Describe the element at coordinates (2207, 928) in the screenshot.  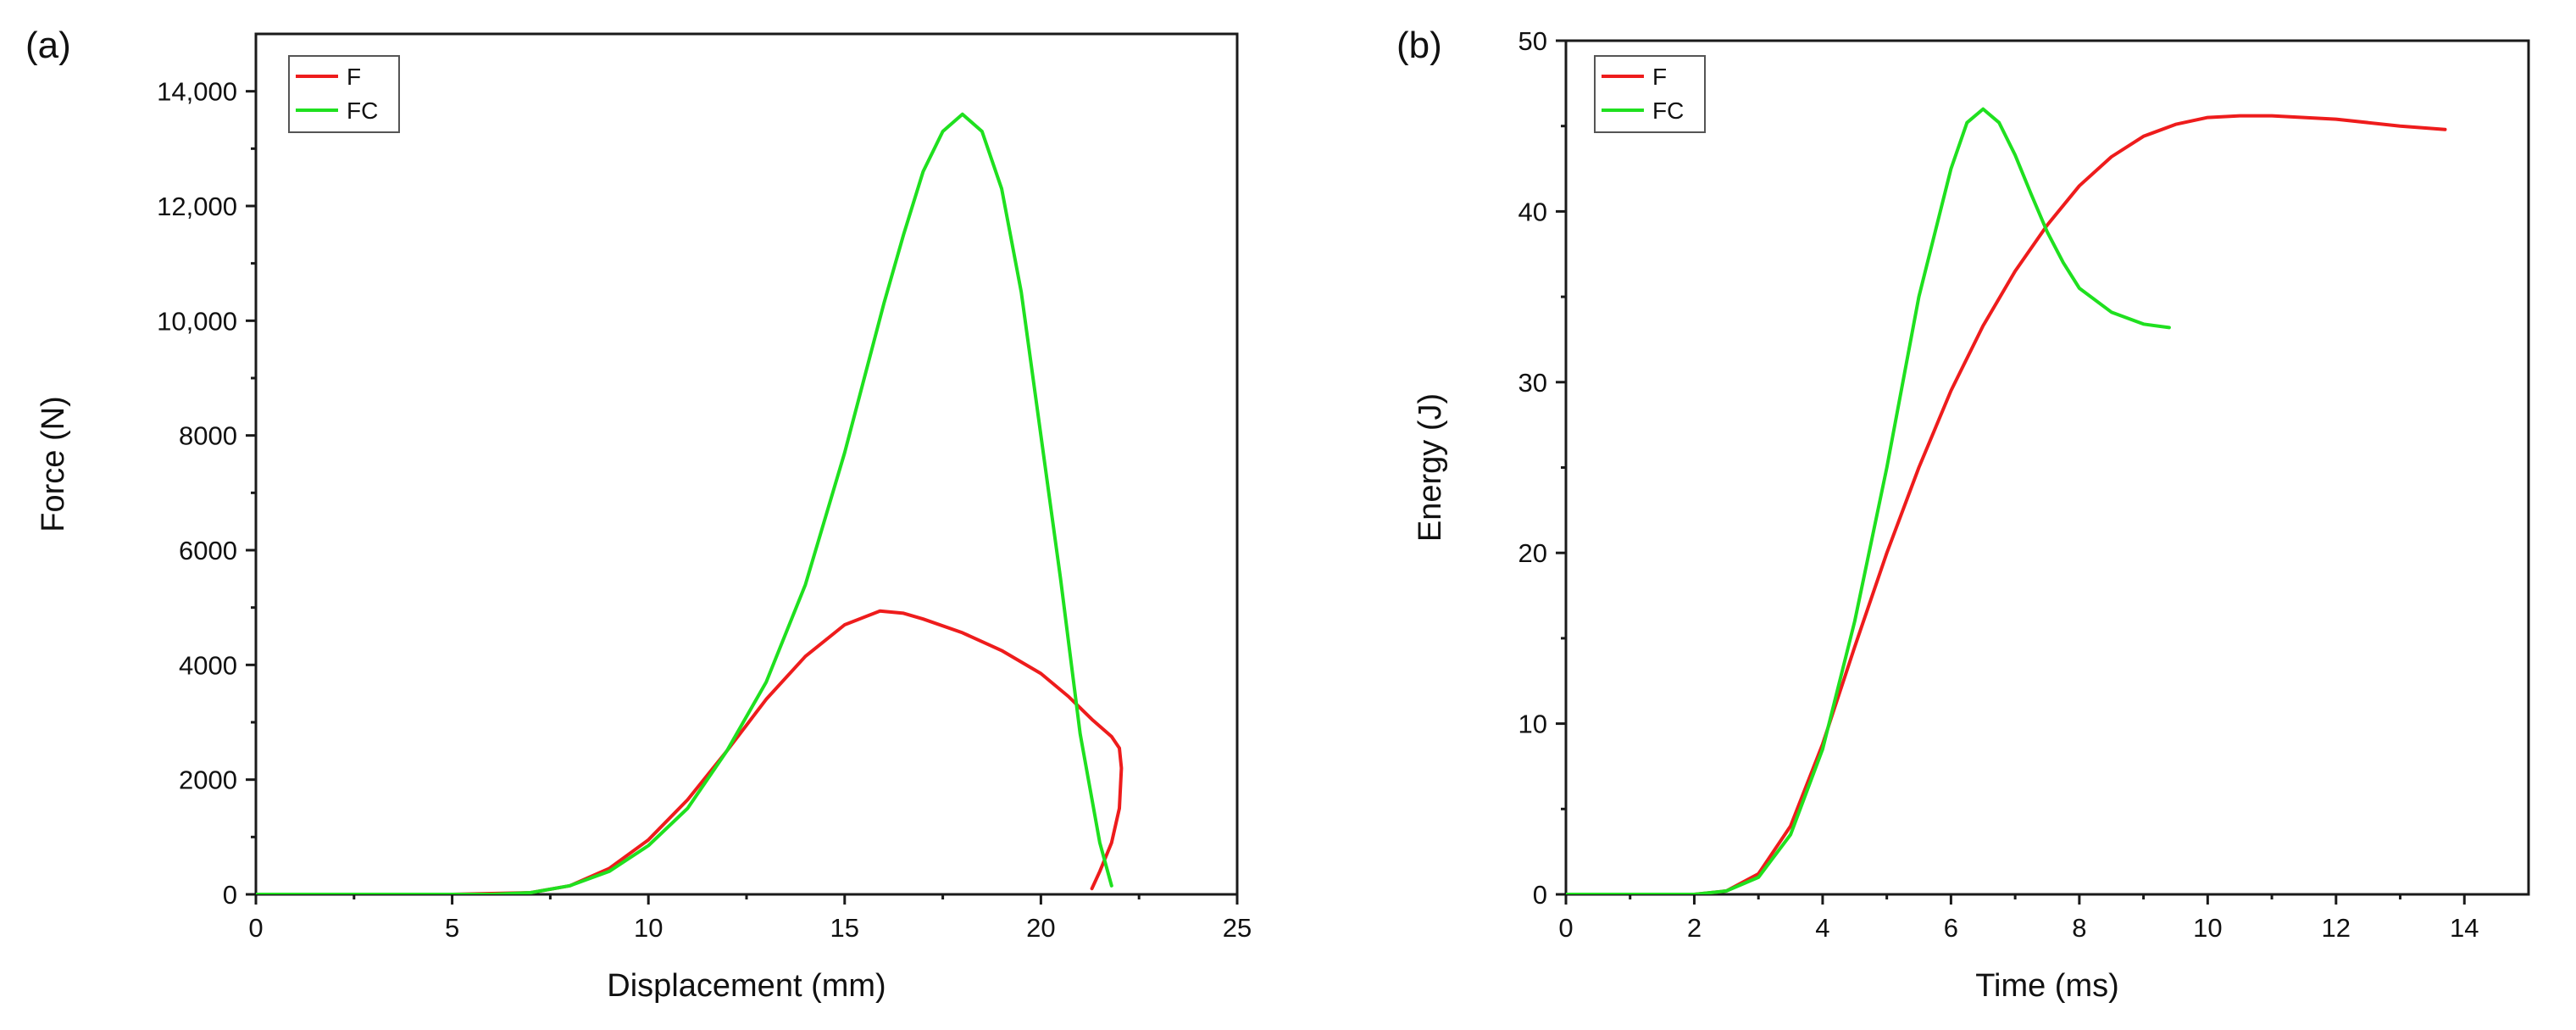
I see `x-tick-label-b: 10` at that location.